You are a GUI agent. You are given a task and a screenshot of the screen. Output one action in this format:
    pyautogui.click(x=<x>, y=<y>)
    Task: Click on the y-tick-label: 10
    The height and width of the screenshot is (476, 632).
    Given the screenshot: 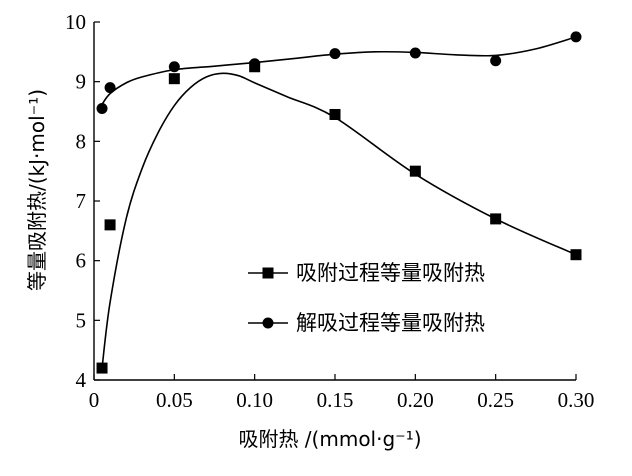 What is the action you would take?
    pyautogui.click(x=75, y=22)
    